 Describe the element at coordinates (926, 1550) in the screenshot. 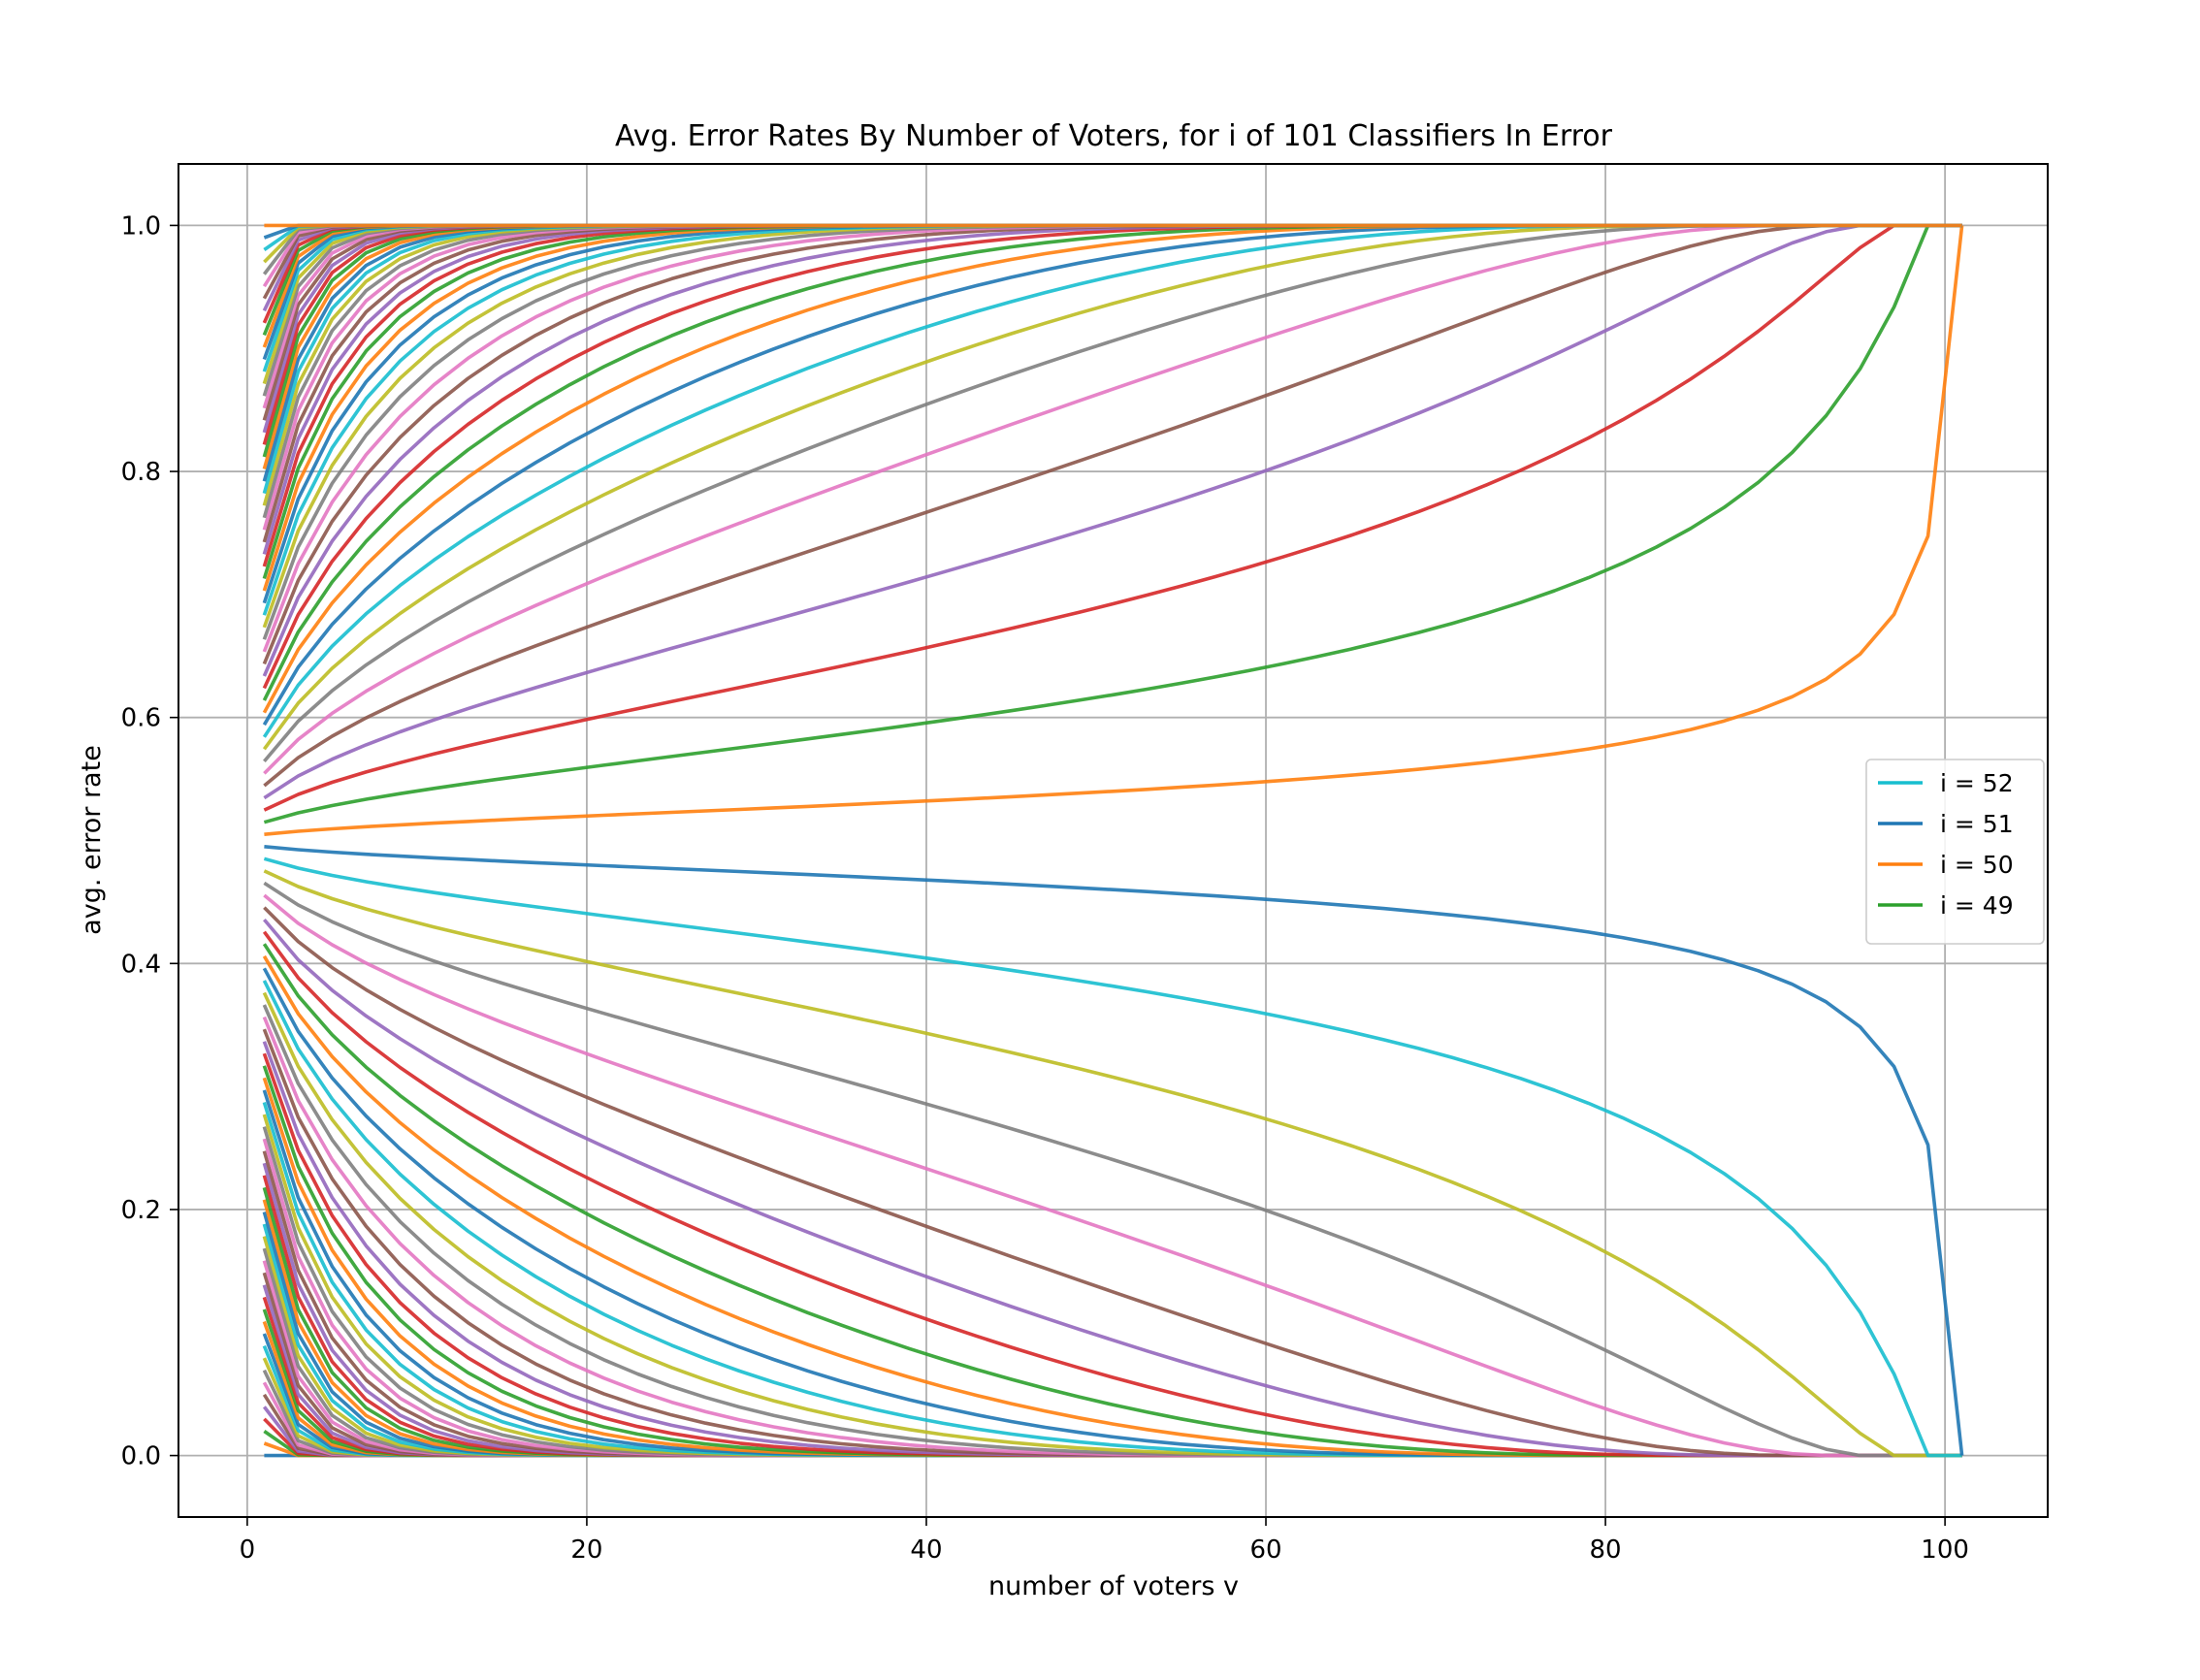

I see `x-tick-label: 40` at that location.